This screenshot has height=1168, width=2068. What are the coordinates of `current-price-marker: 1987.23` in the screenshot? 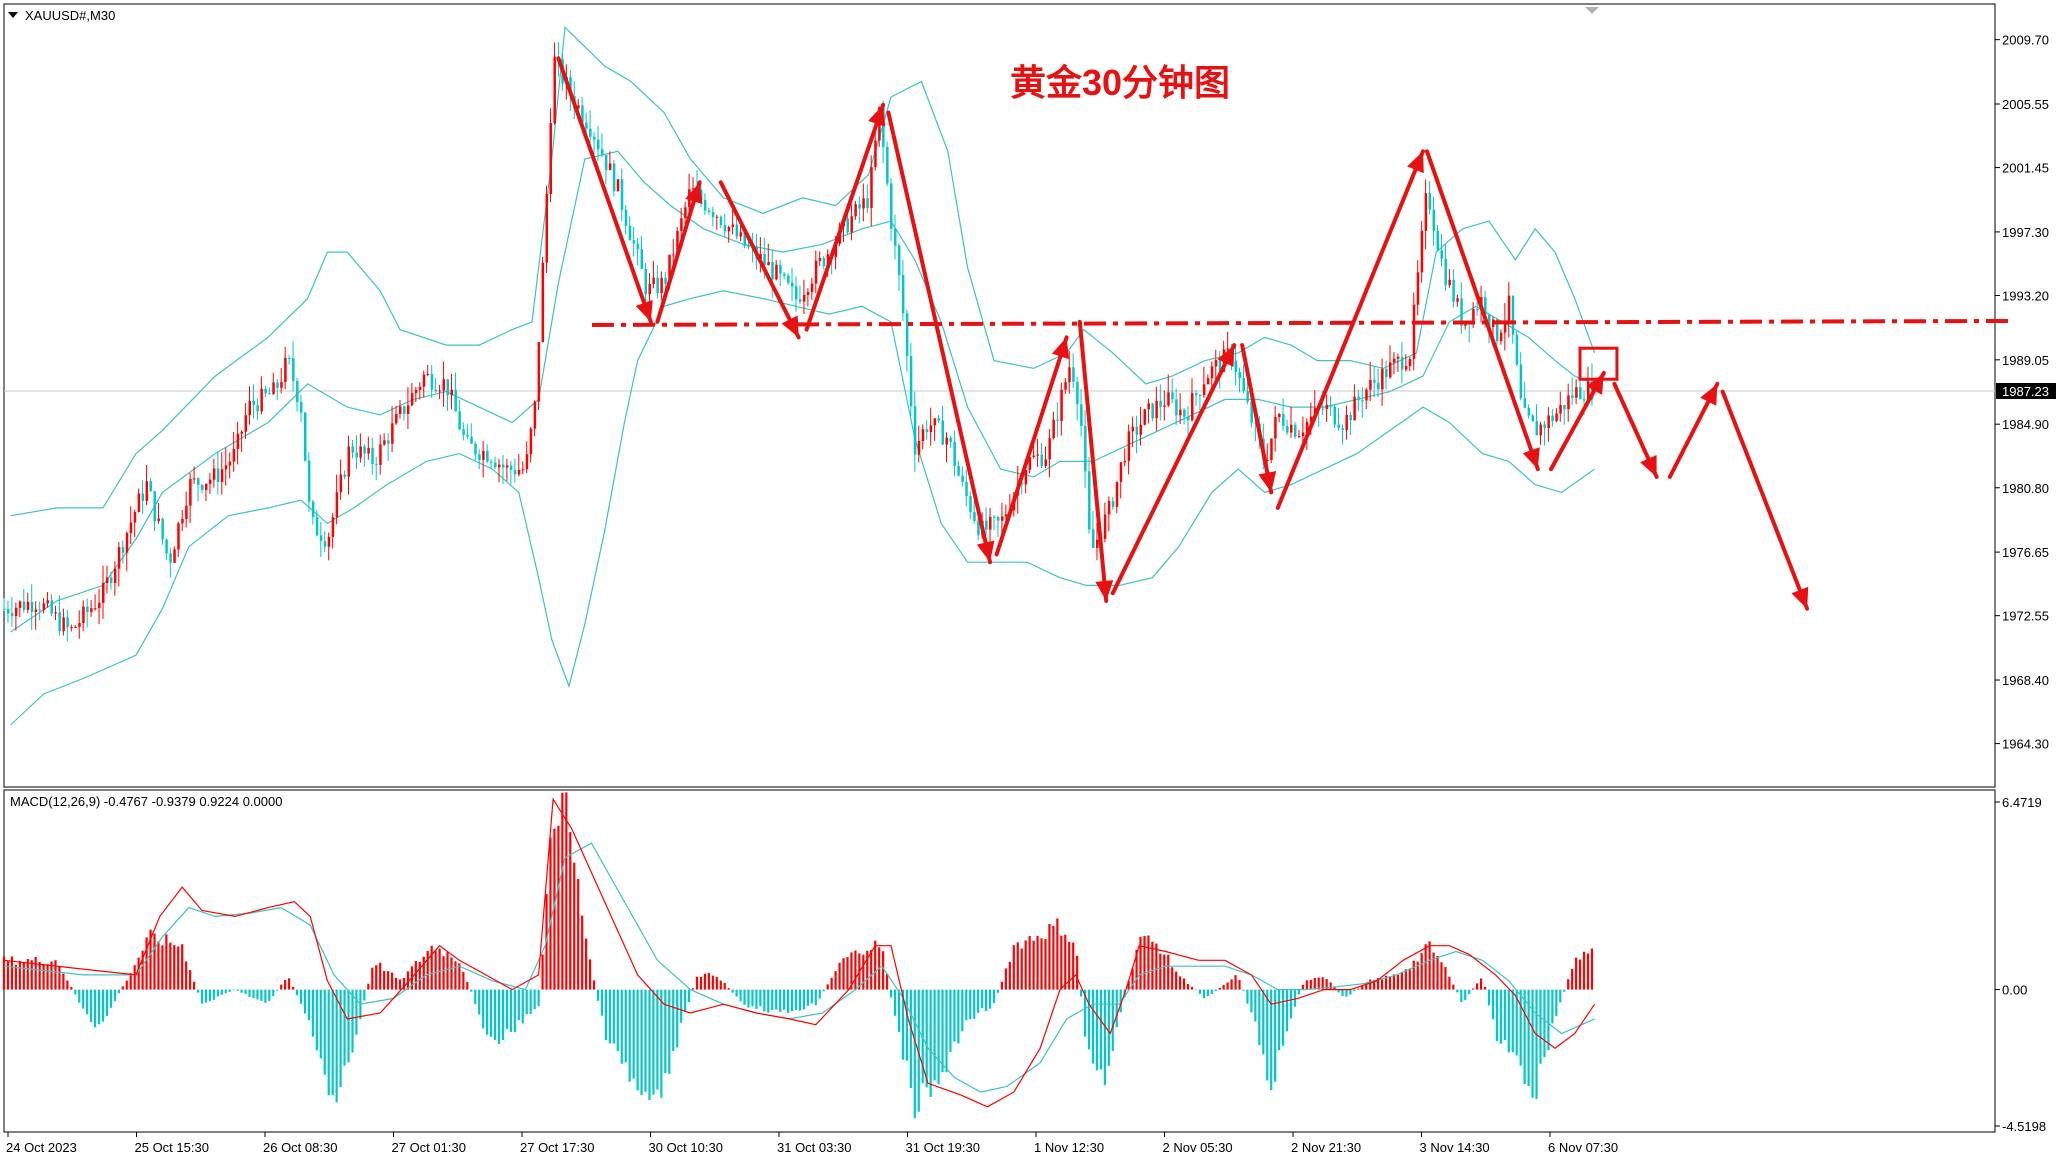 It's located at (2026, 391).